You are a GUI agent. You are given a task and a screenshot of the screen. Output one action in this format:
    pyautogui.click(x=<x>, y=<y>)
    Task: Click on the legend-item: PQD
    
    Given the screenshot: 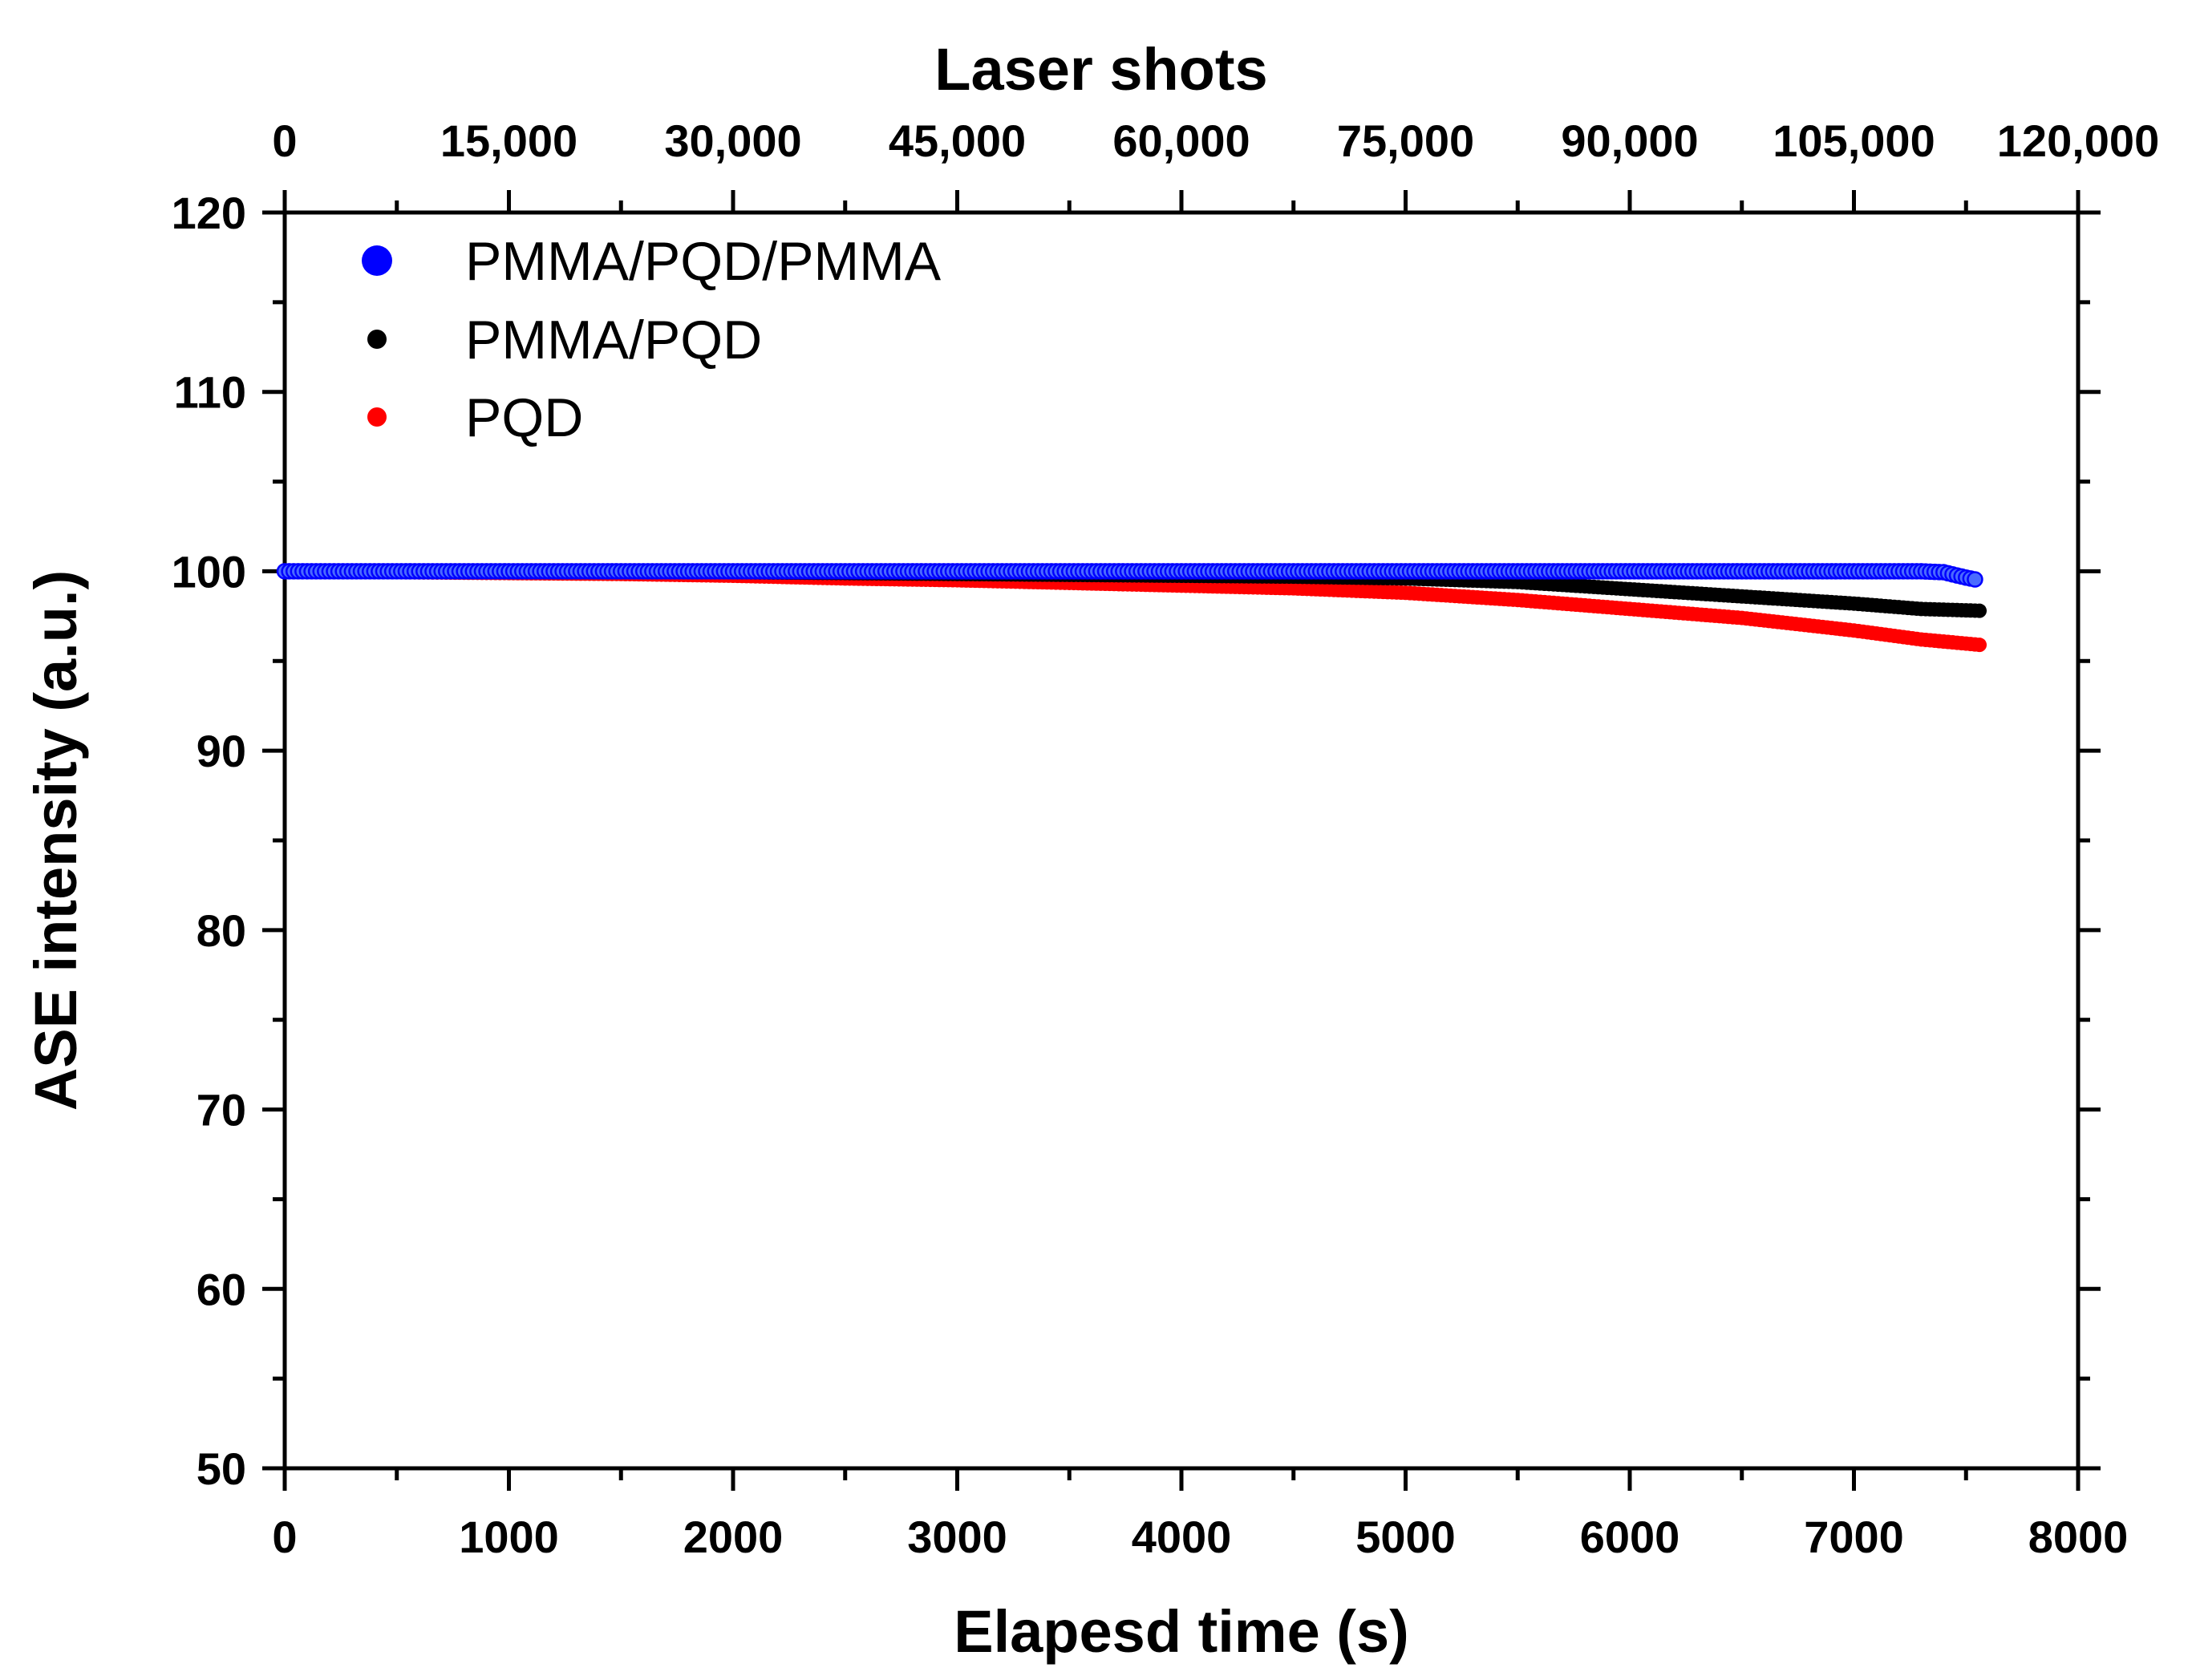 What is the action you would take?
    pyautogui.click(x=475, y=417)
    